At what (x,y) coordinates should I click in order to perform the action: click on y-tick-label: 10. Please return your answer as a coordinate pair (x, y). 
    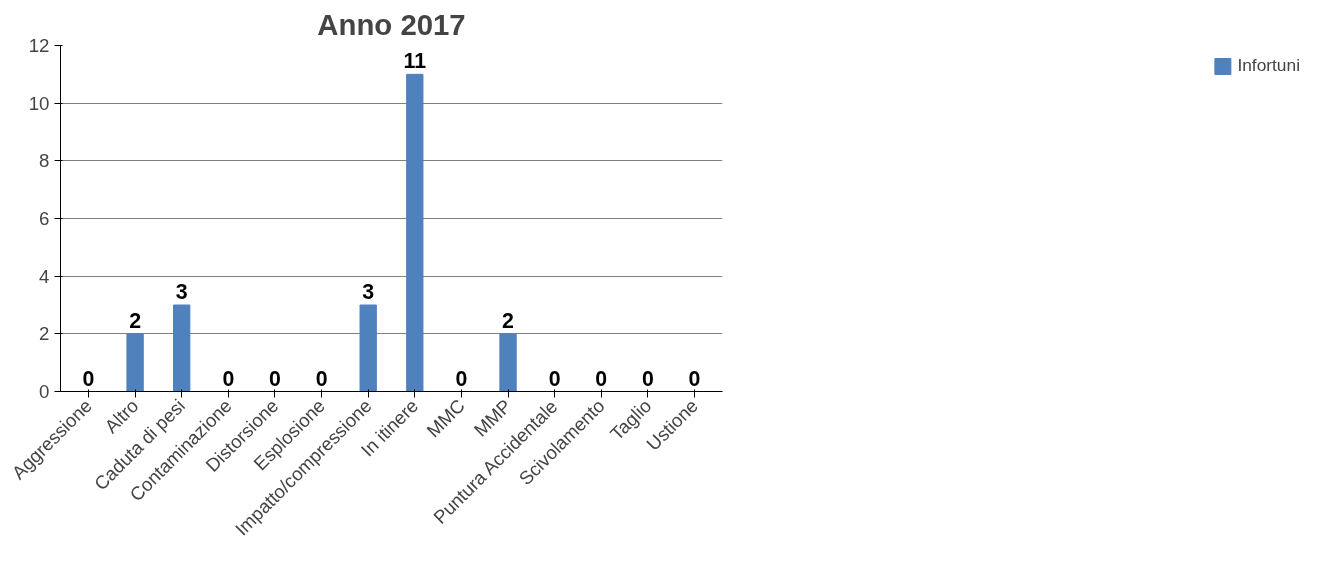
    Looking at the image, I should click on (39, 103).